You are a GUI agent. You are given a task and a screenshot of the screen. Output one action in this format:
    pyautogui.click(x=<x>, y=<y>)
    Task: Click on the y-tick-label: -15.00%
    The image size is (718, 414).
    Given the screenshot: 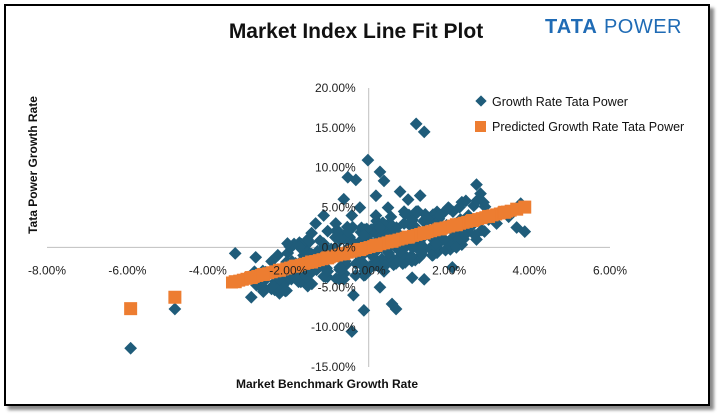 What is the action you would take?
    pyautogui.click(x=333, y=367)
    